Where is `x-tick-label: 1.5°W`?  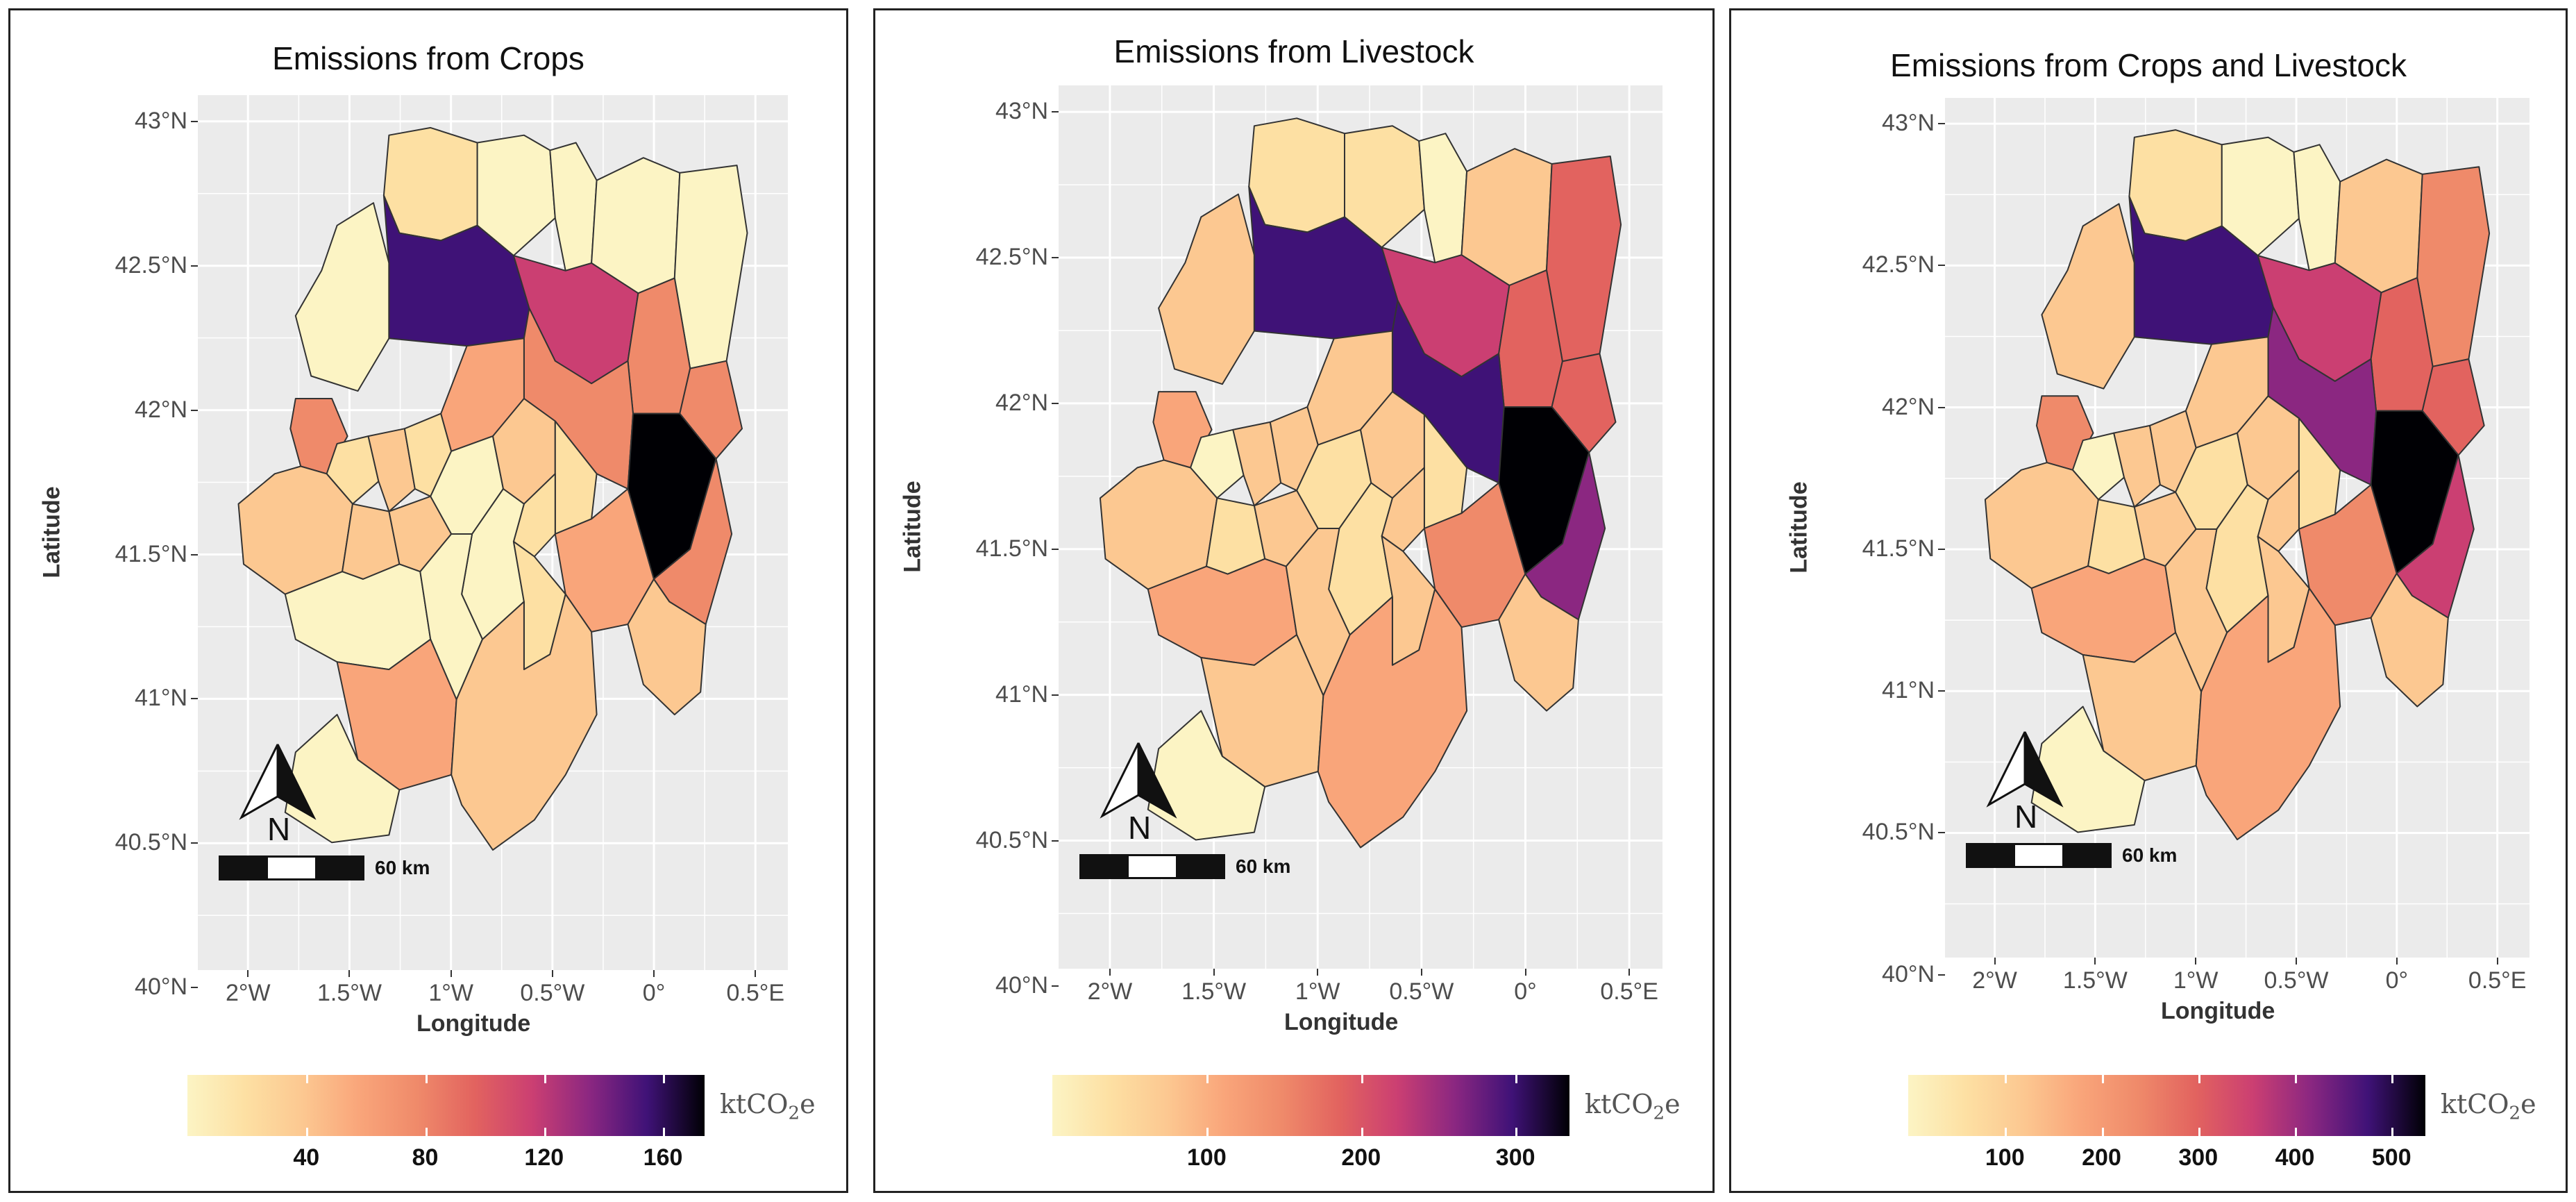
x-tick-label: 1.5°W is located at coordinates (349, 993).